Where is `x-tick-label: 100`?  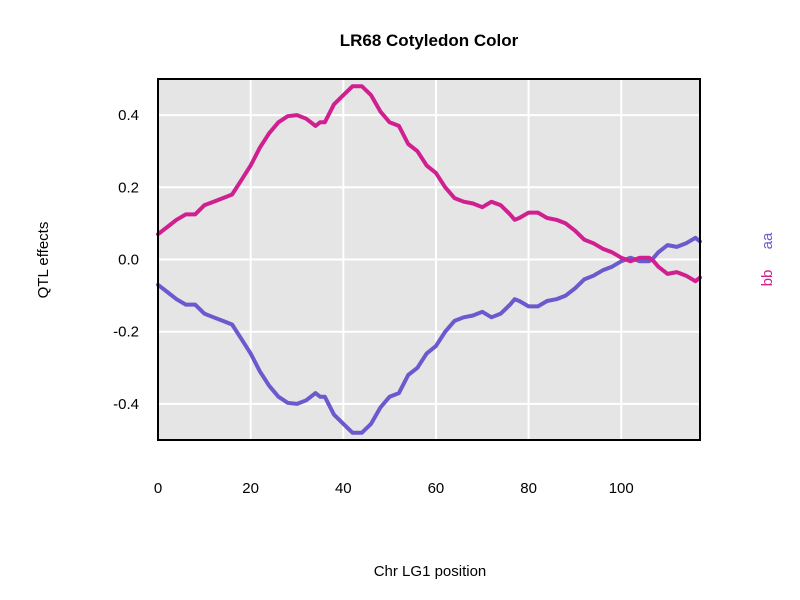
x-tick-label: 100 is located at coordinates (621, 488).